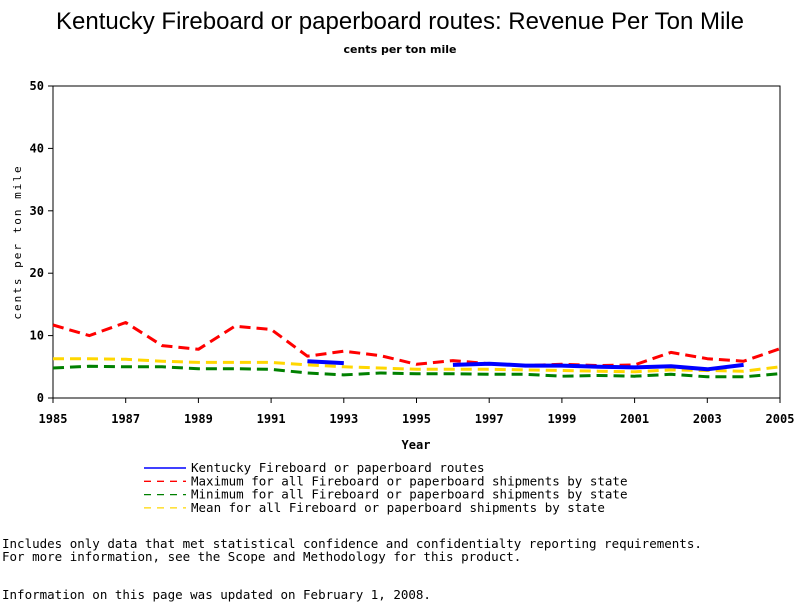 The width and height of the screenshot is (800, 602). What do you see at coordinates (37, 86) in the screenshot?
I see `y-tick-label-5: 50` at bounding box center [37, 86].